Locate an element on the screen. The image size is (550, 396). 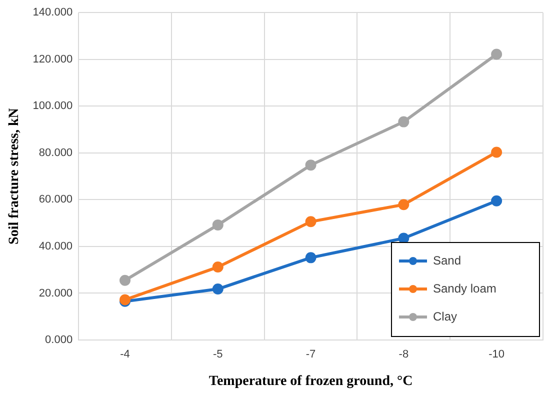
y-tick-label: 40.000 is located at coordinates (55, 246).